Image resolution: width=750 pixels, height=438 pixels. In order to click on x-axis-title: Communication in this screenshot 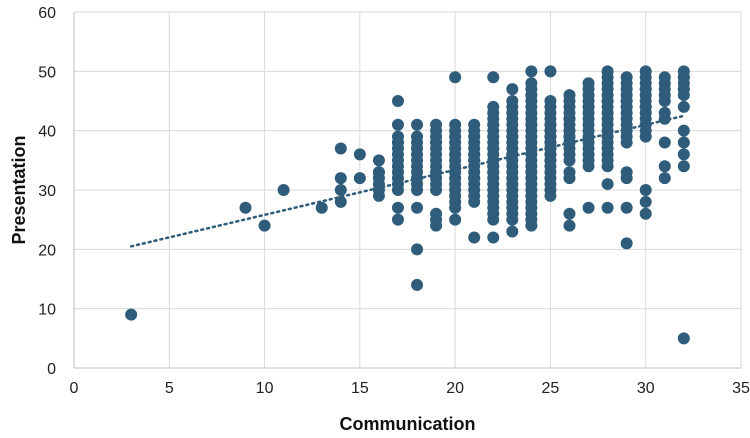, I will do `click(407, 424)`.